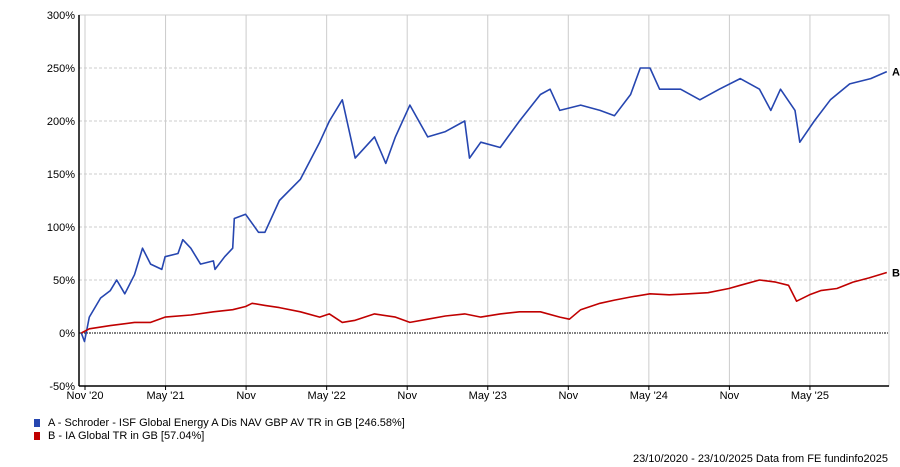 The image size is (900, 467). Describe the element at coordinates (219, 436) in the screenshot. I see `legend-item-b: B - IA Global TR in GB [57.04%]` at that location.